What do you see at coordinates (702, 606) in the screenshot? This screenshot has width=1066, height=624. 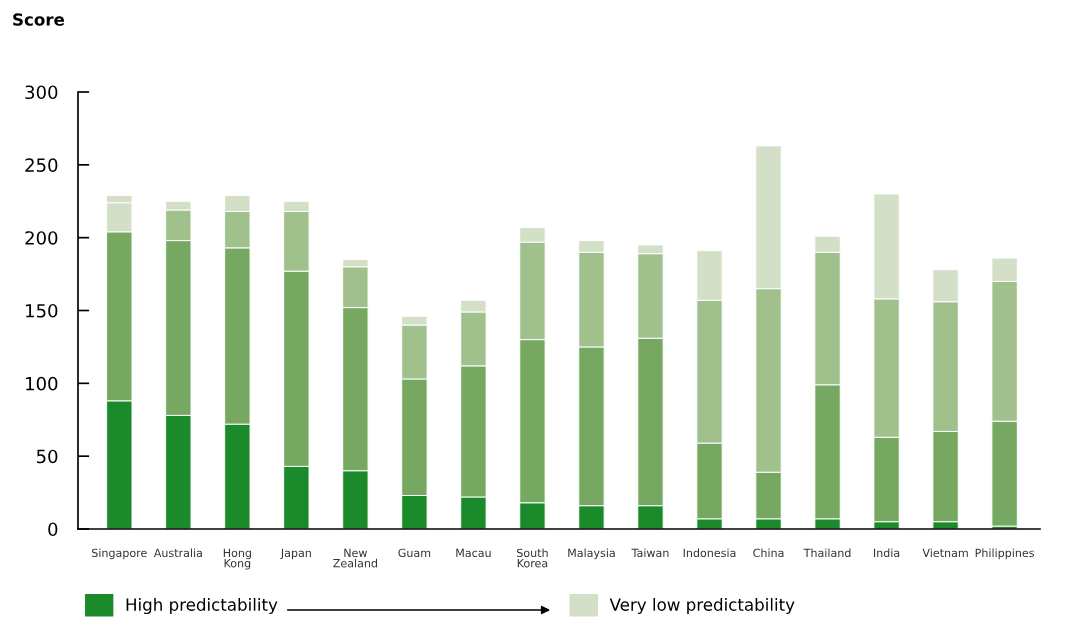 I see `legend-label: Very low predictability` at bounding box center [702, 606].